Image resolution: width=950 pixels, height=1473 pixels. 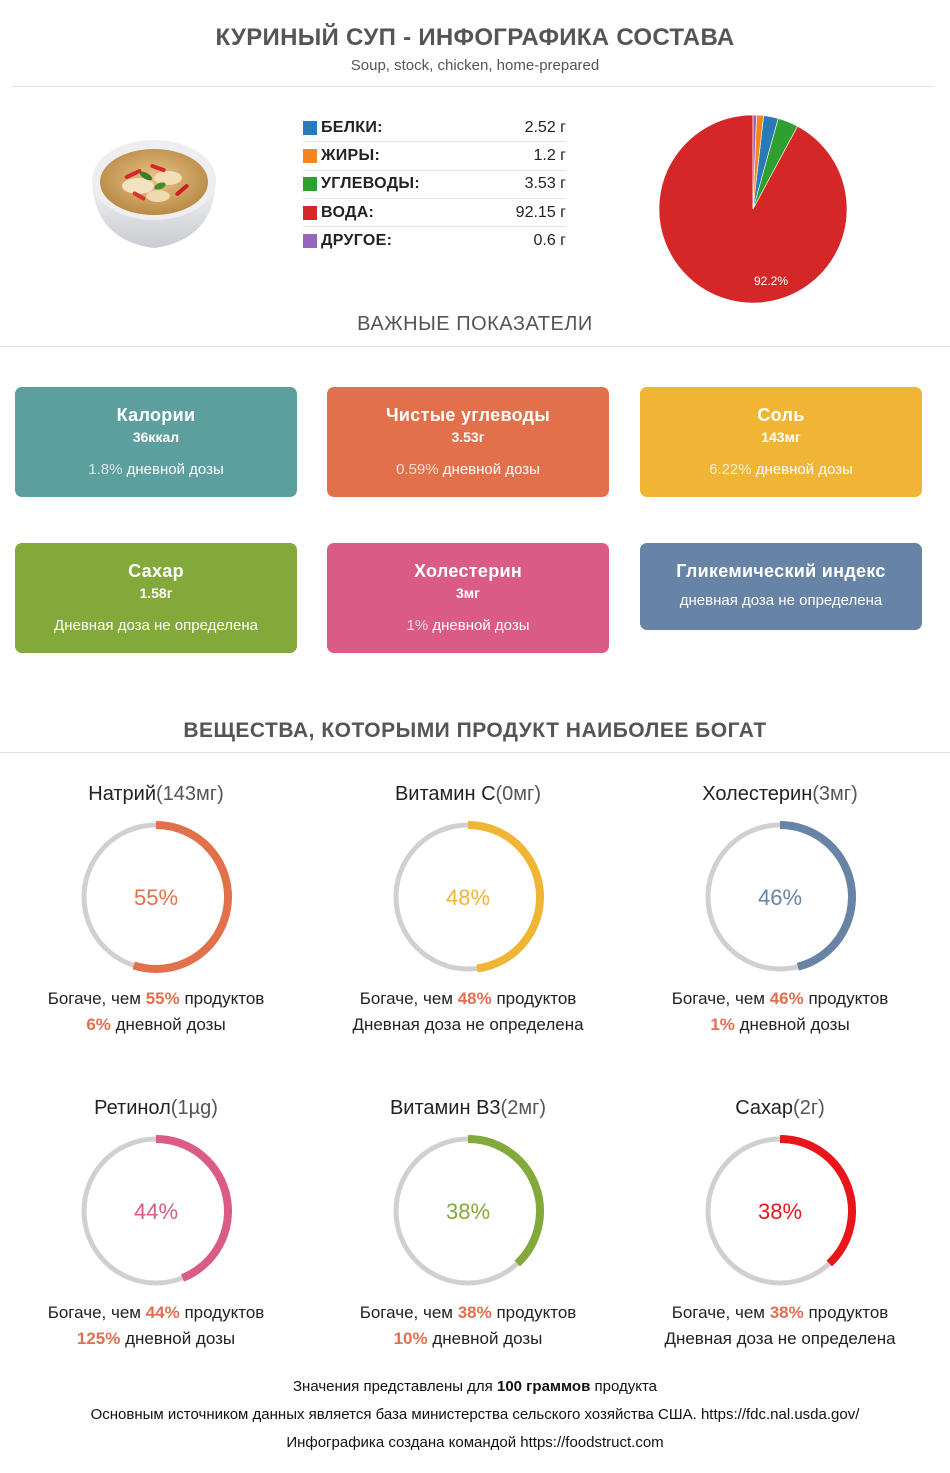 What do you see at coordinates (190, 794) in the screenshot?
I see `ring-amount: (143мг)` at bounding box center [190, 794].